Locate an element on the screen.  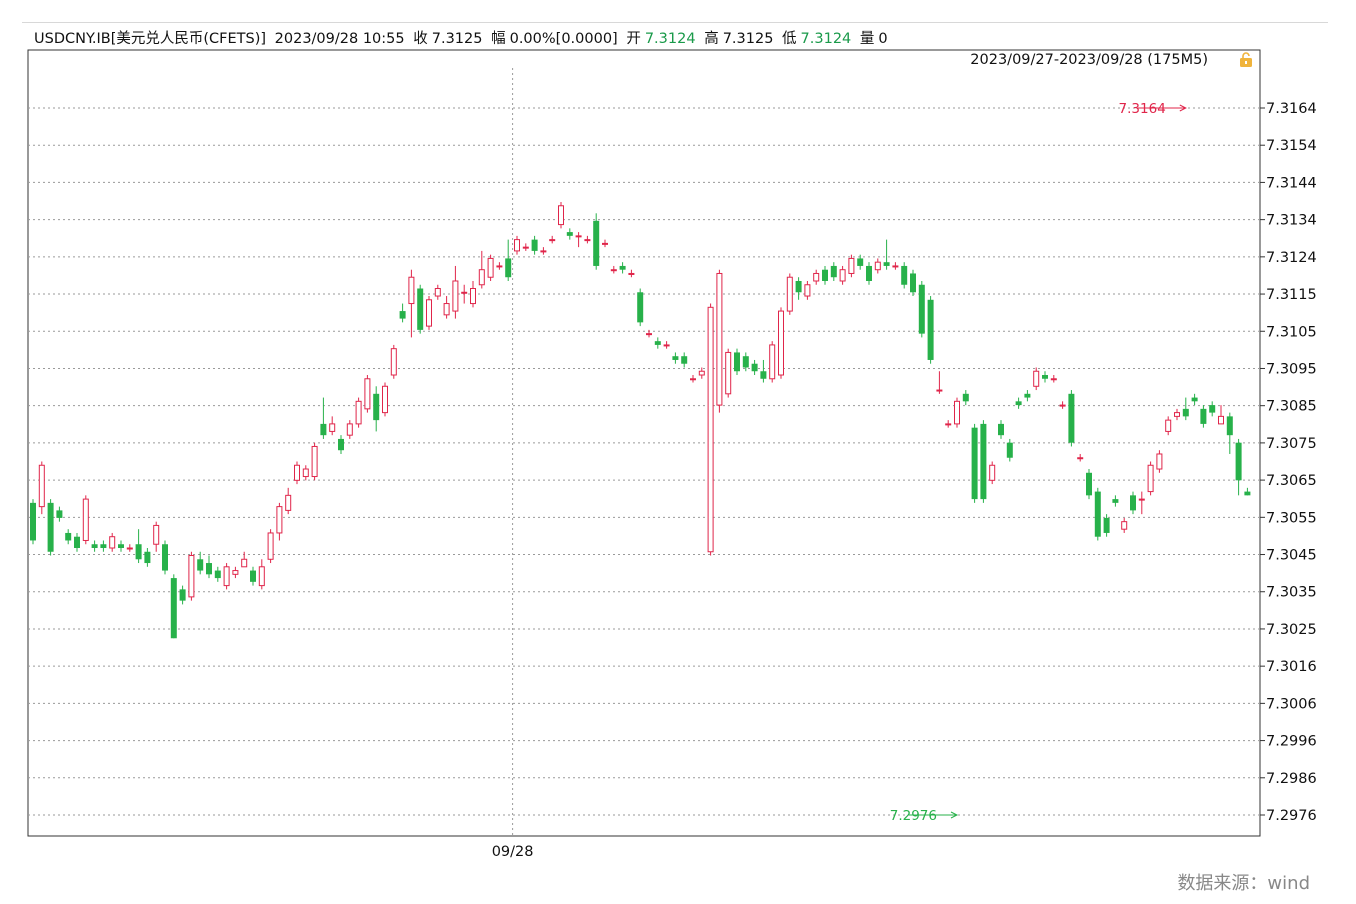
y-tick-label: 7.3025 is located at coordinates (1291, 630).